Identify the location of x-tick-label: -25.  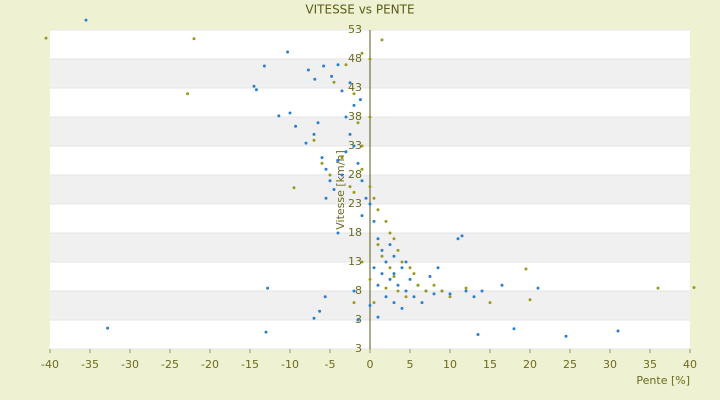
(170, 364).